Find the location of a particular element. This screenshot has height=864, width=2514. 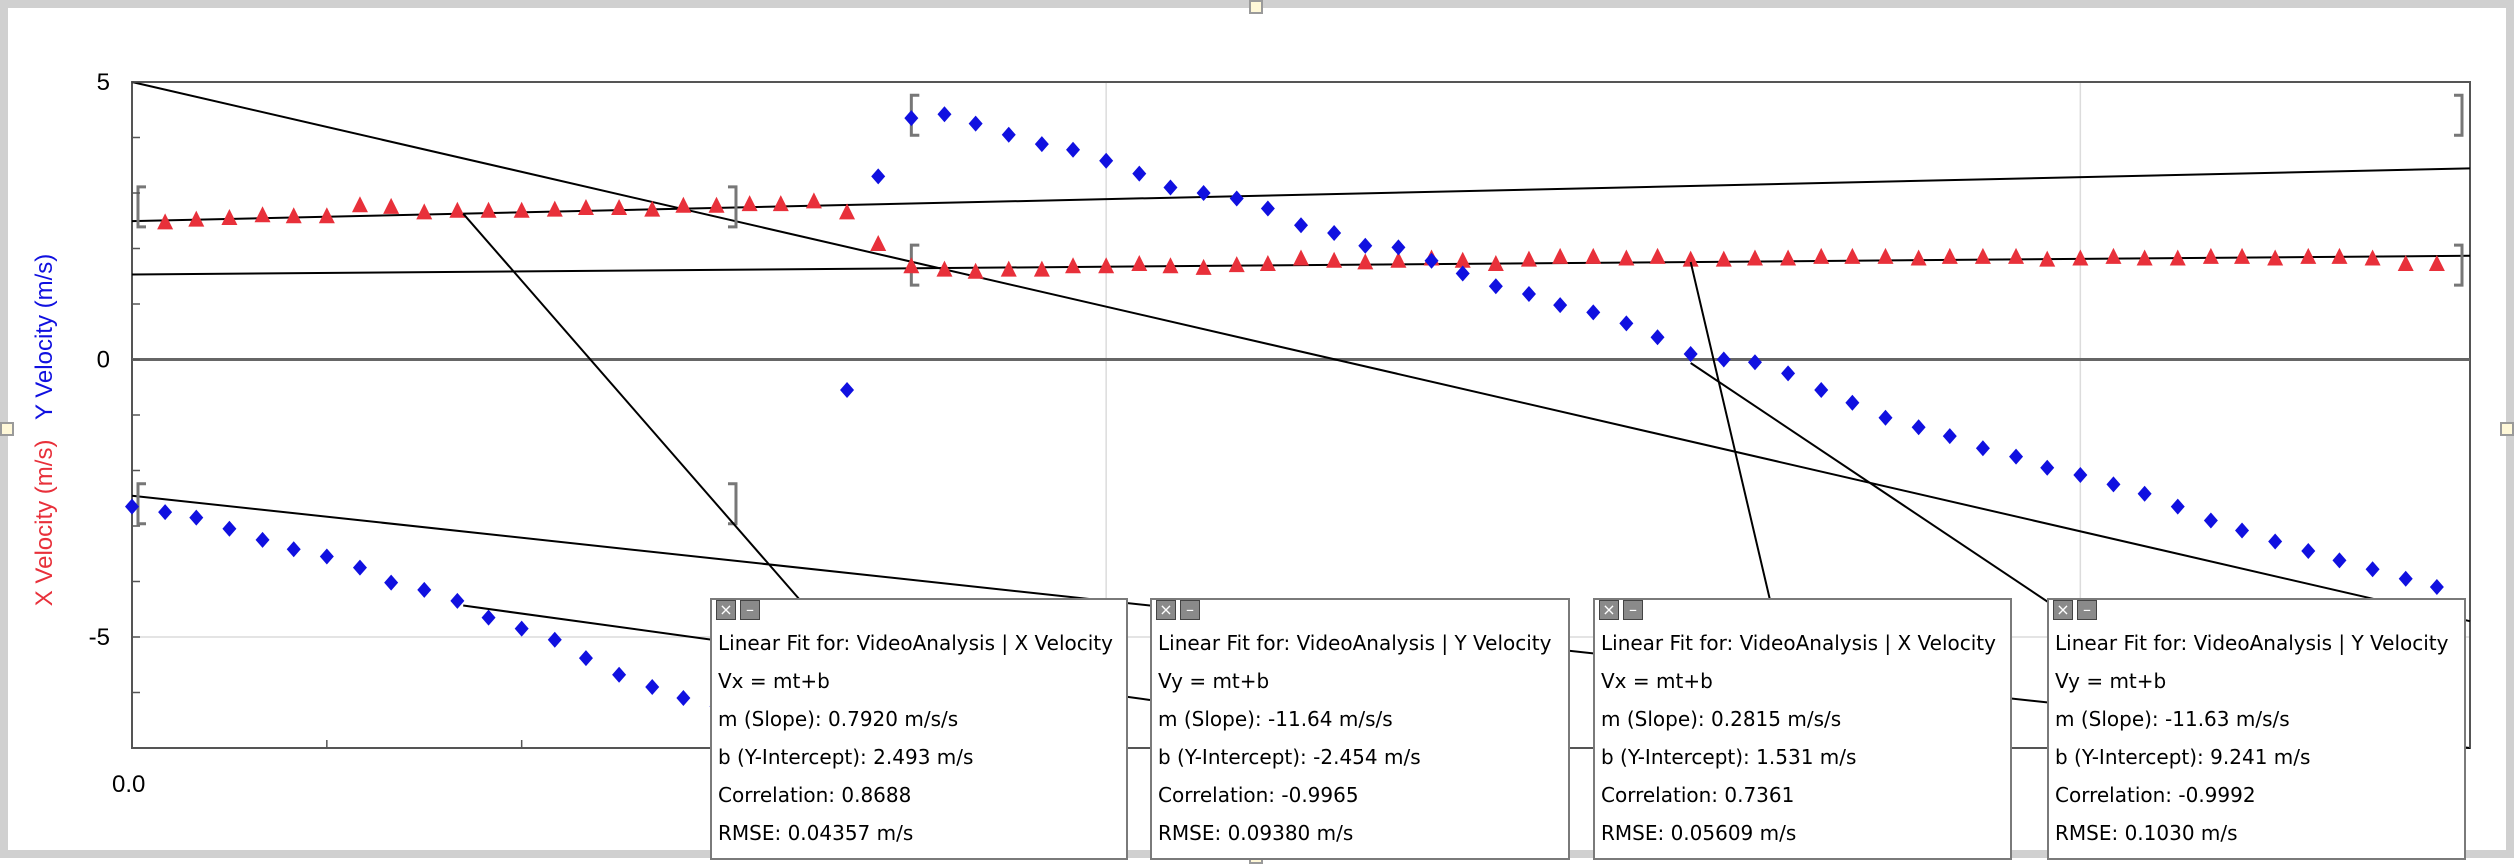

fit-intercept: b (Y-Intercept): 1.531 m/s is located at coordinates (1729, 757).